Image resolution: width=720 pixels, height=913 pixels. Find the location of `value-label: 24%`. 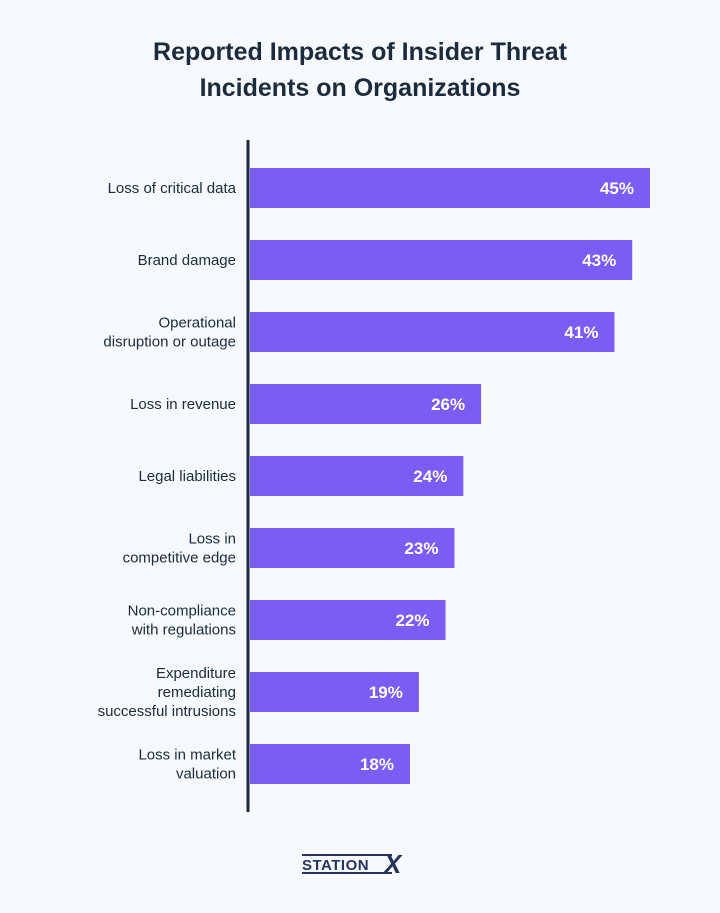

value-label: 24% is located at coordinates (430, 476).